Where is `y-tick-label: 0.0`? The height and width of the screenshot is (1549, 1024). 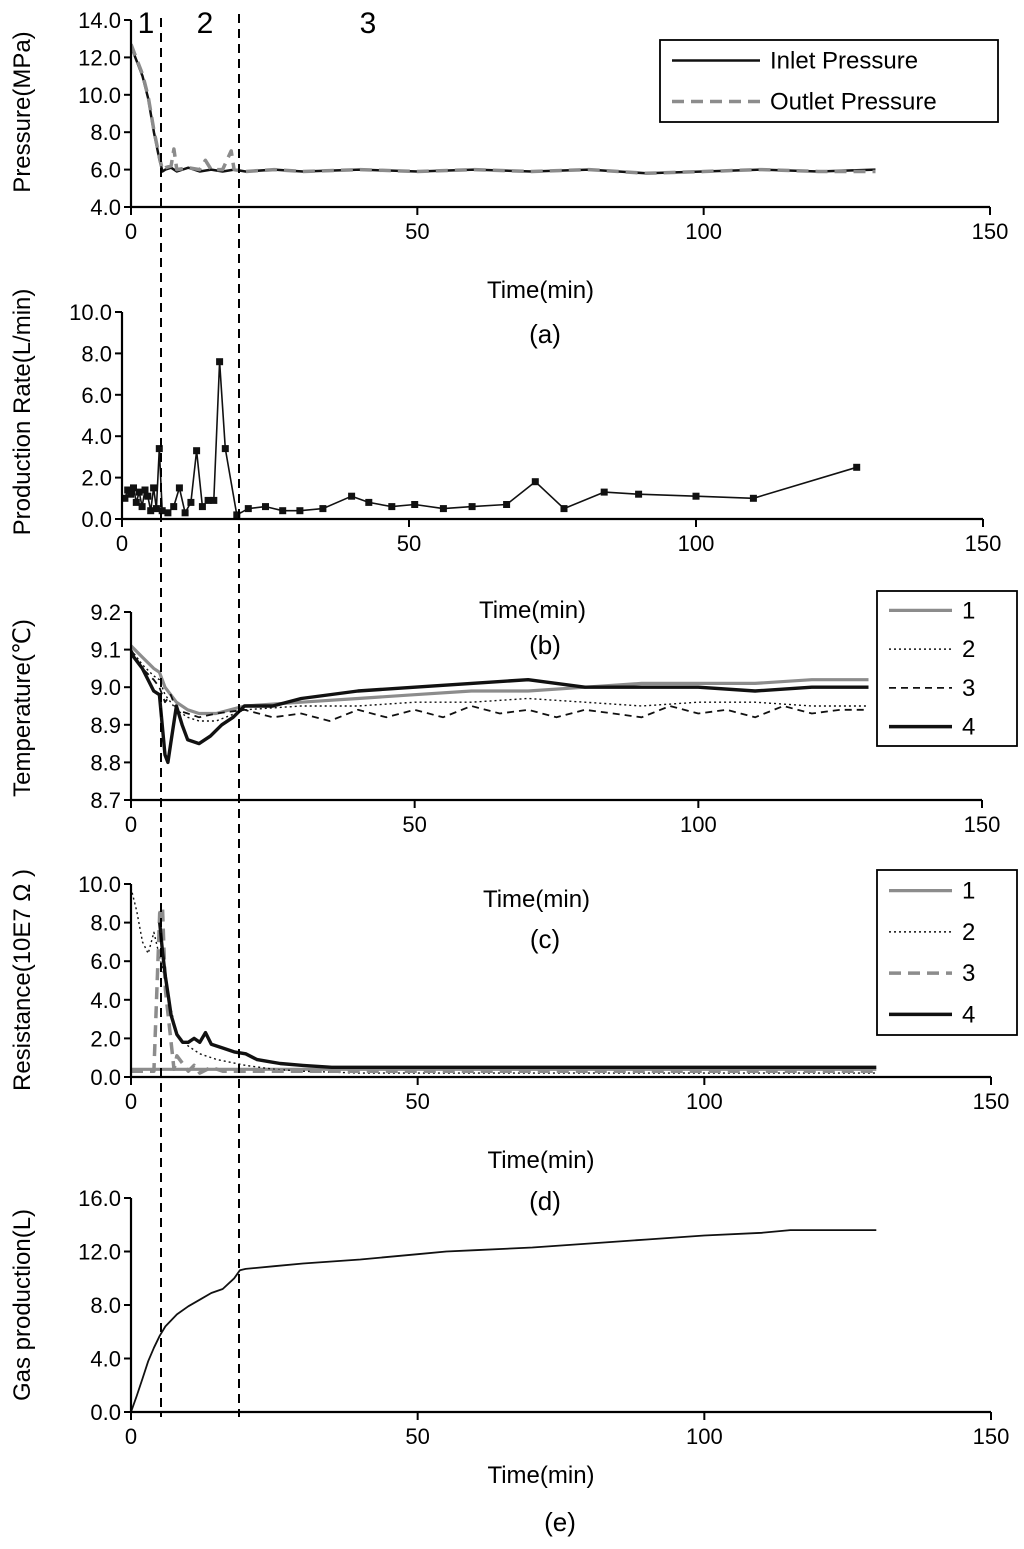
y-tick-label: 0.0 is located at coordinates (96, 519).